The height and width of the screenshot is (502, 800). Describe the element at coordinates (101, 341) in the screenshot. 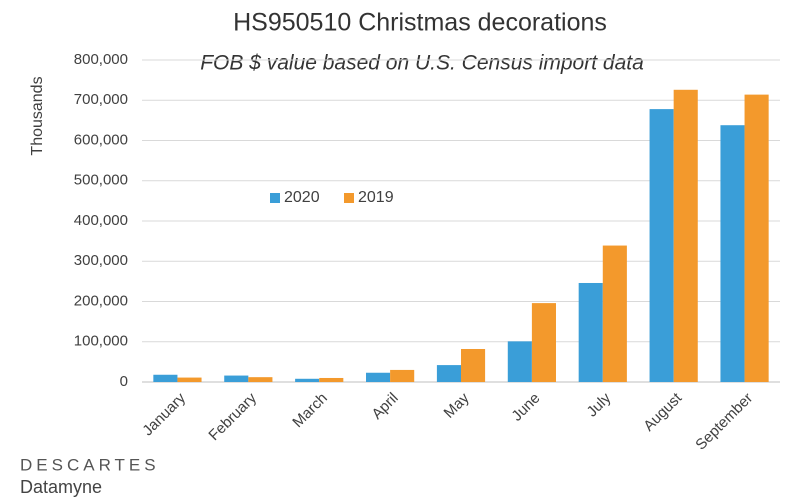

I see `y-tick-label: 100,000` at that location.